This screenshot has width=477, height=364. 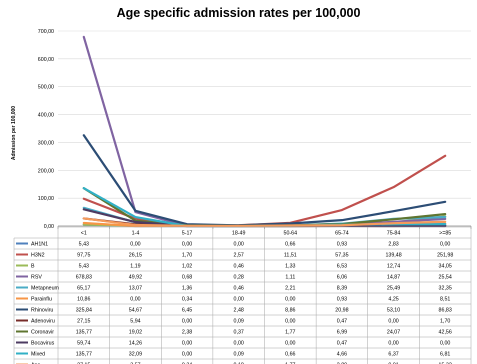 What do you see at coordinates (83, 288) in the screenshot?
I see `data-cell-label: 65,17` at bounding box center [83, 288].